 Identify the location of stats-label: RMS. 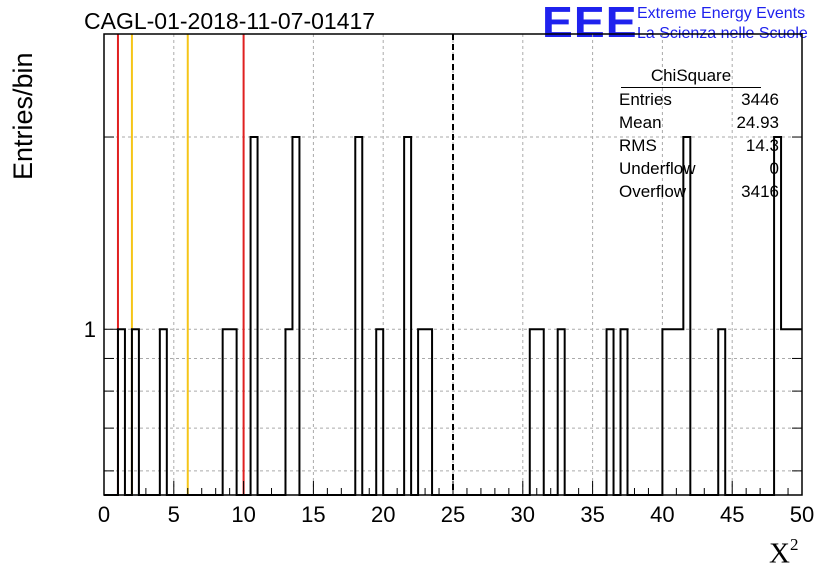
(638, 145).